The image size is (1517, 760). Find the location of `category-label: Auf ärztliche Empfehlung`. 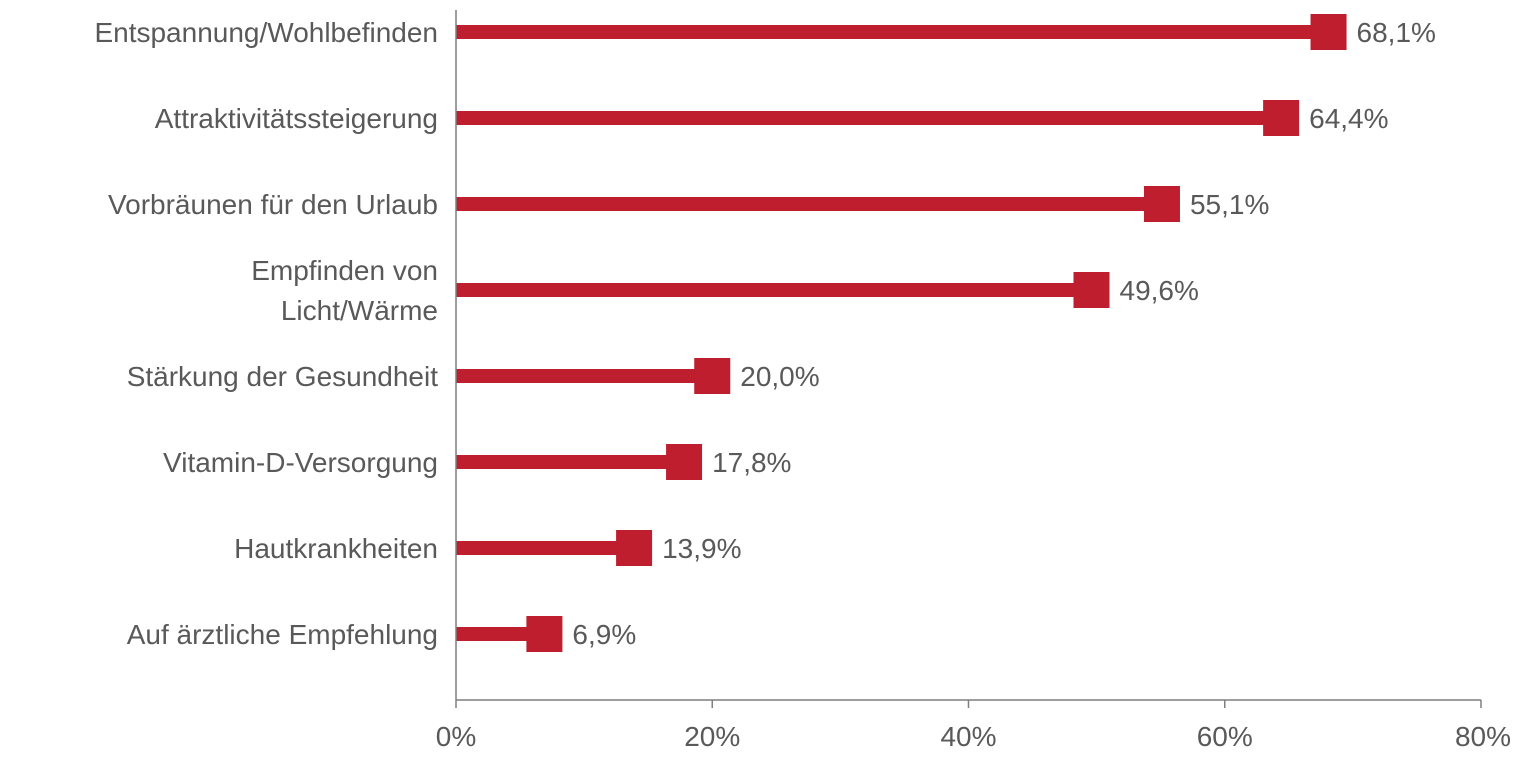

category-label: Auf ärztliche Empfehlung is located at coordinates (282, 634).